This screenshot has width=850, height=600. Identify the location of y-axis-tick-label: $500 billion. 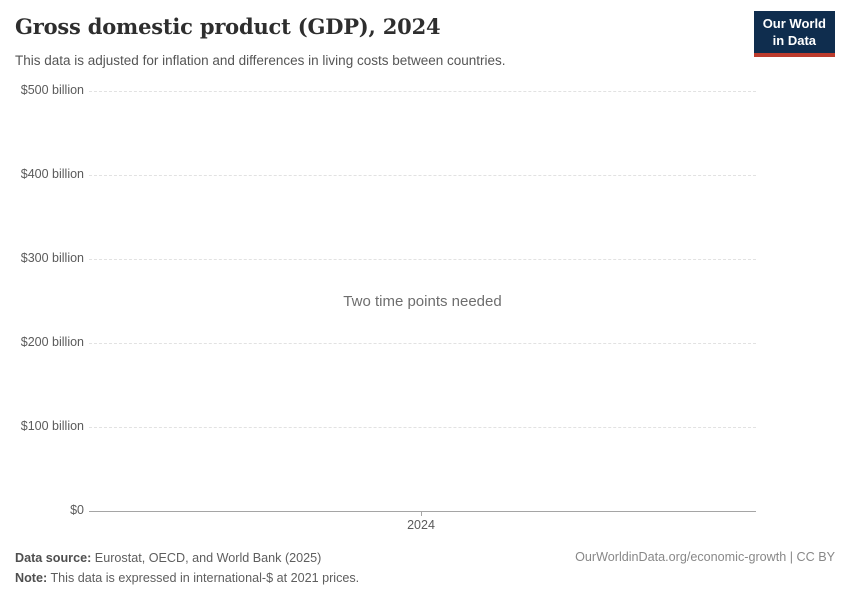
(52, 90).